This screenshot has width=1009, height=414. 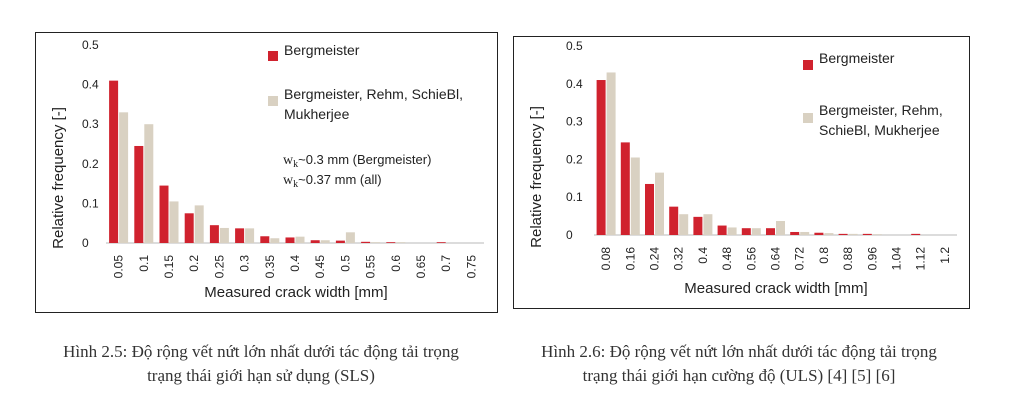 What do you see at coordinates (471, 267) in the screenshot?
I see `x-tick-label: 0.75` at bounding box center [471, 267].